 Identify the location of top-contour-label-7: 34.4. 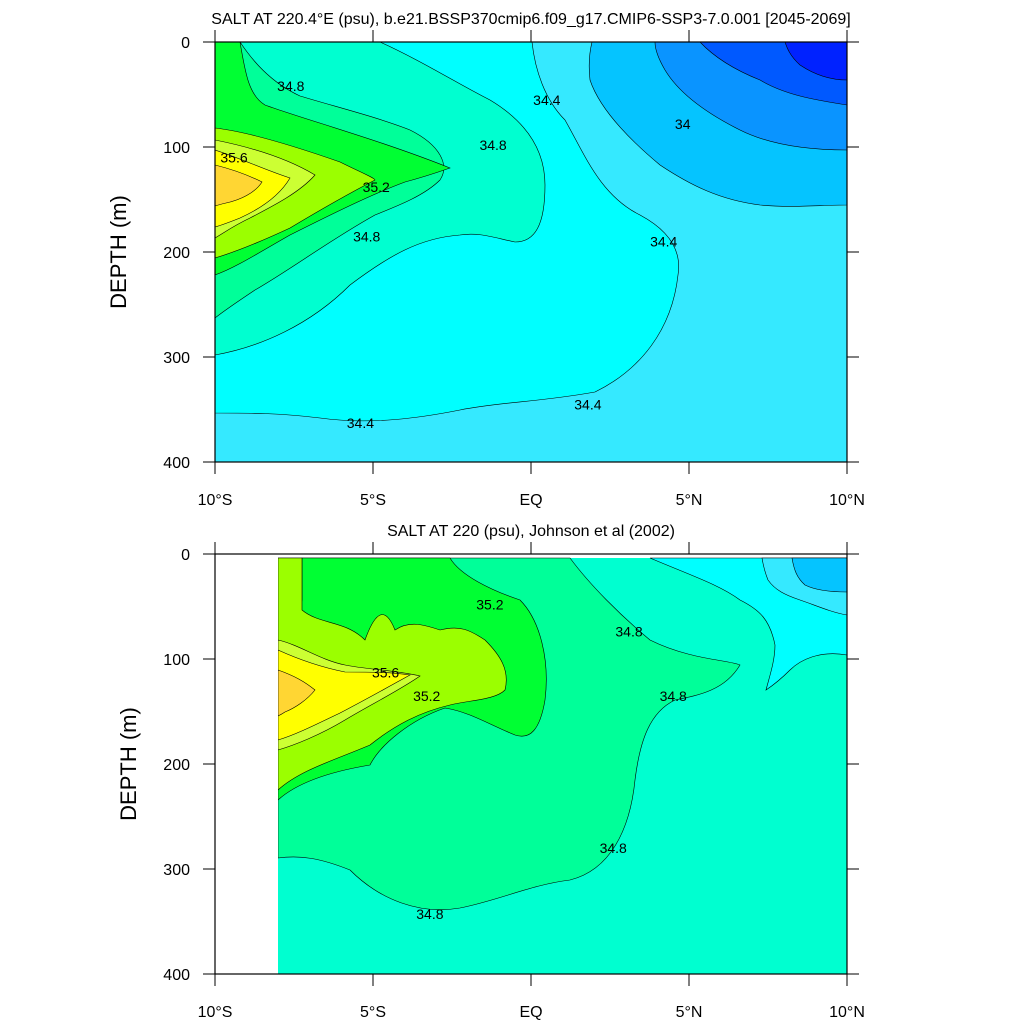
(663, 242).